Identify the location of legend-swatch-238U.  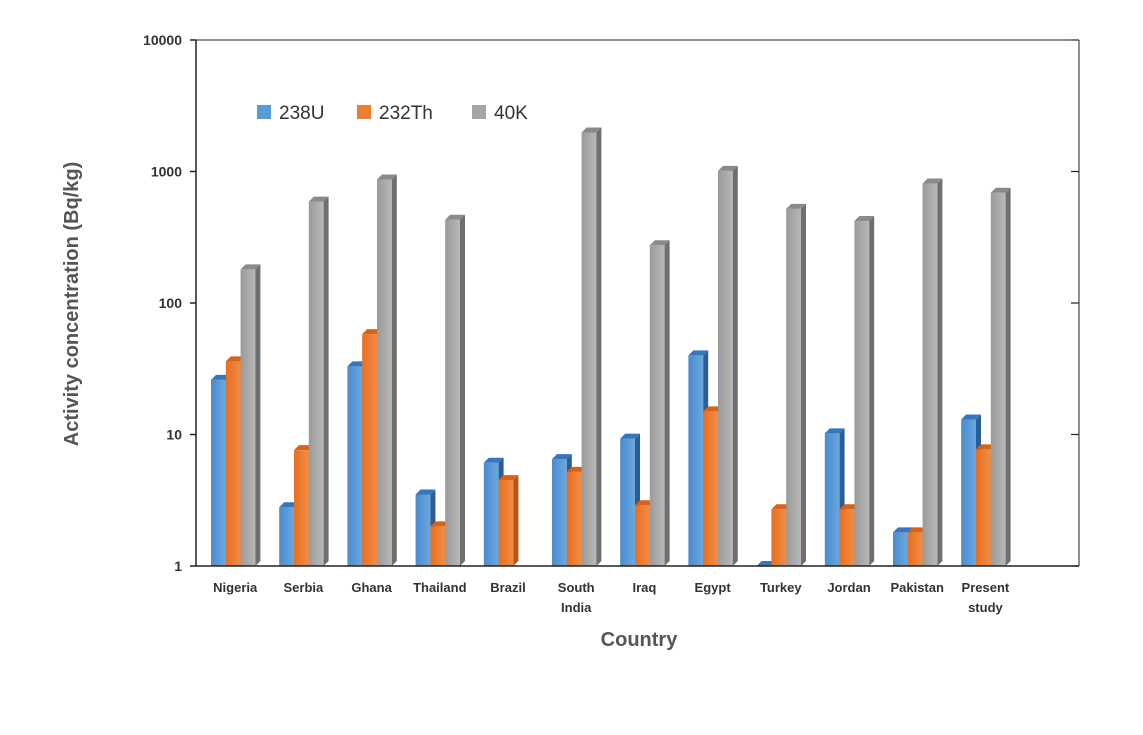
(264, 112).